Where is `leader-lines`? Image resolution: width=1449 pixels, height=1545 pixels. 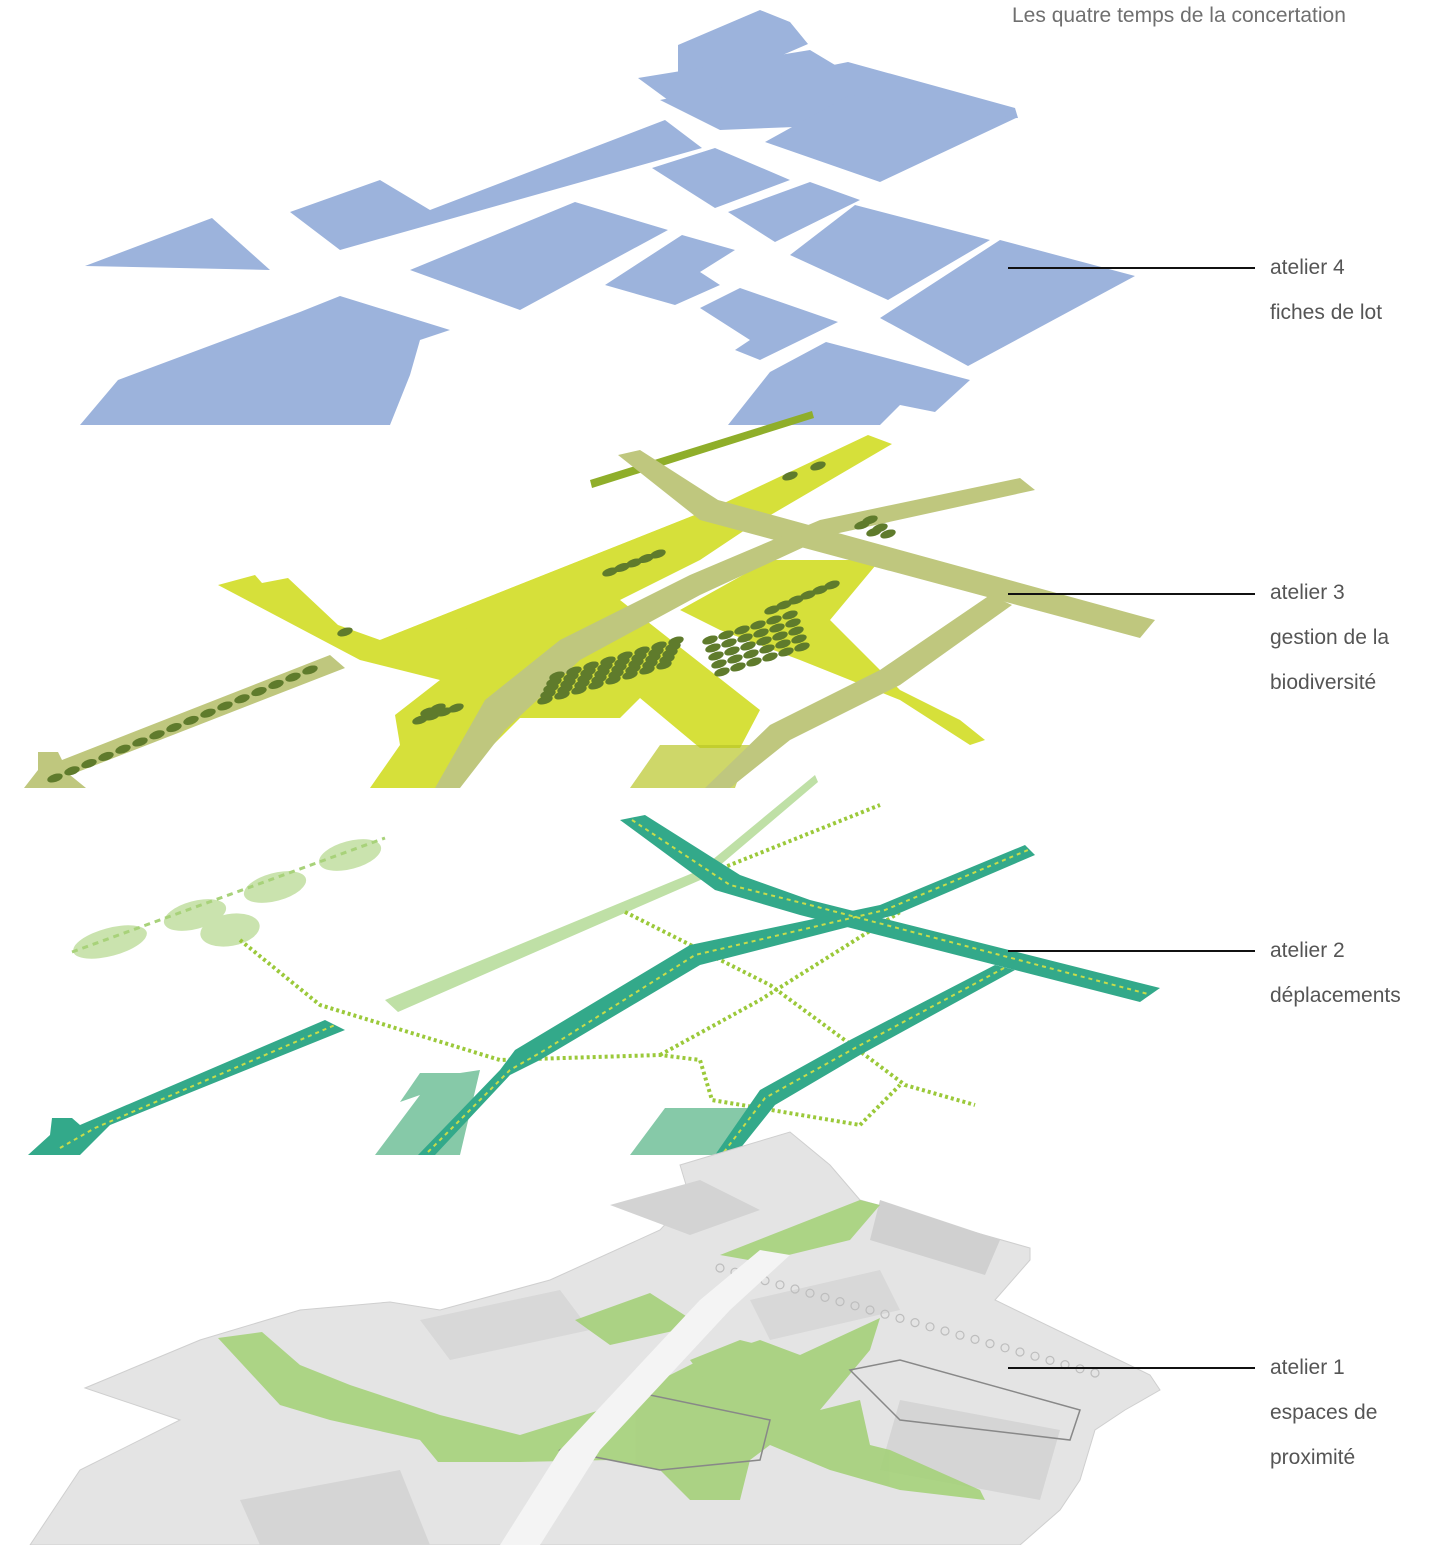
leader-lines is located at coordinates (1131, 818).